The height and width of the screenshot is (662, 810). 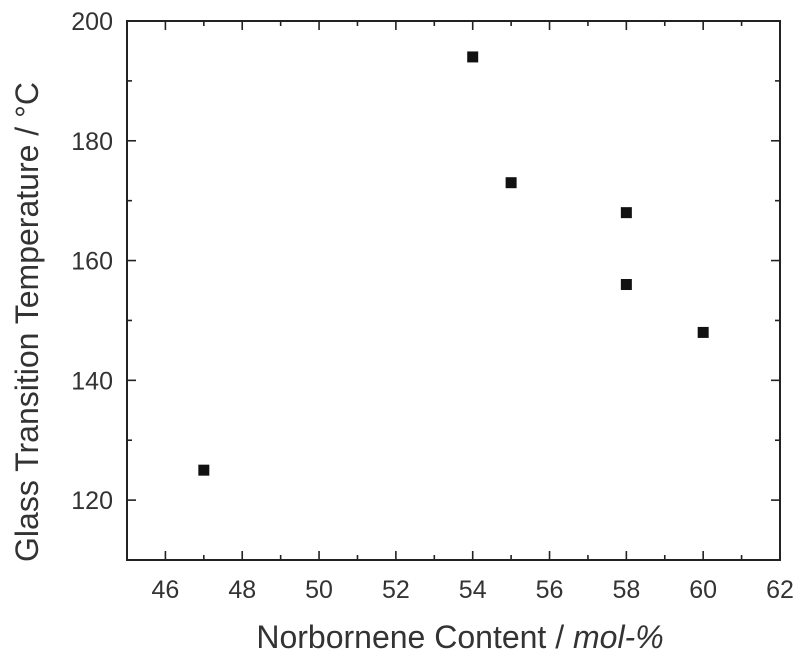 What do you see at coordinates (92, 501) in the screenshot?
I see `y-tick-label: 120` at bounding box center [92, 501].